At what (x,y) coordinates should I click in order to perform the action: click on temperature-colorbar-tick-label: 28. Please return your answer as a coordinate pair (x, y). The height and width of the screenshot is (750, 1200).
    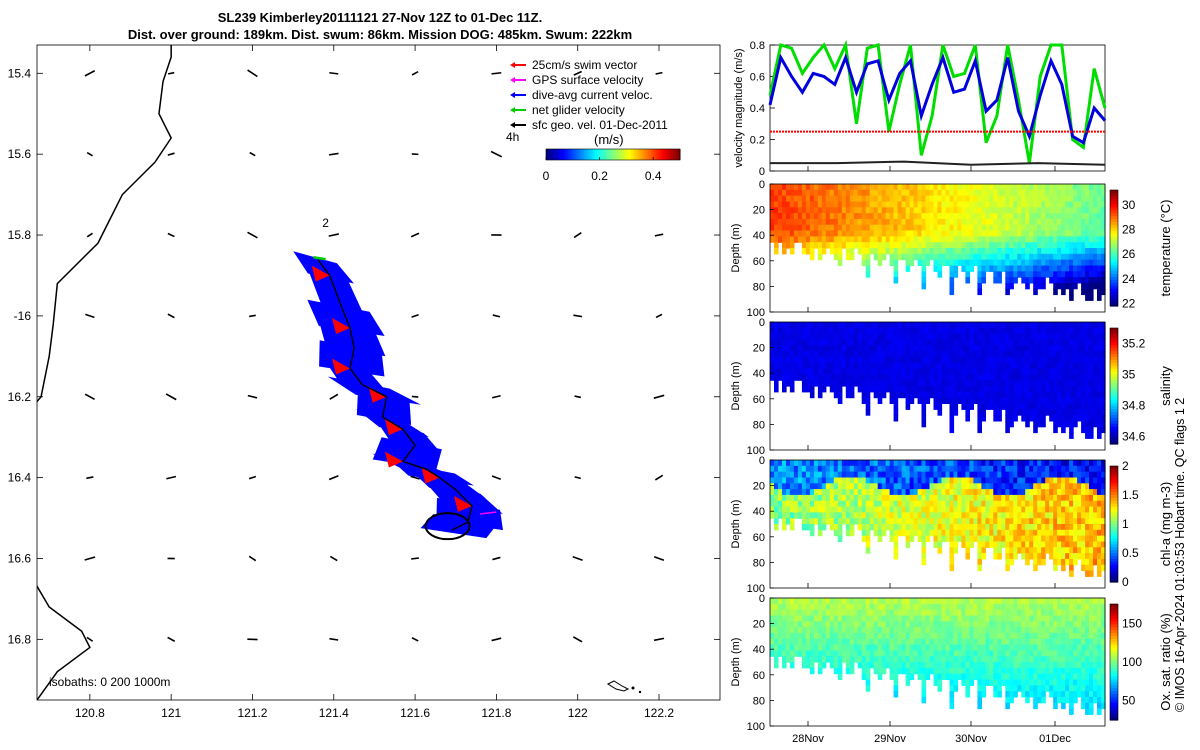
    Looking at the image, I should click on (1129, 229).